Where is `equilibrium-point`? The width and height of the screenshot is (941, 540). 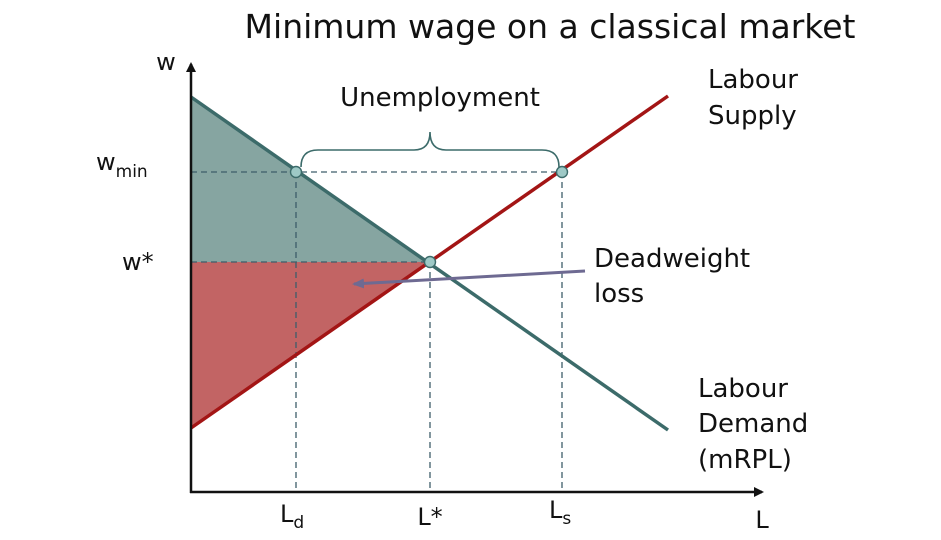
equilibrium-point is located at coordinates (430, 262).